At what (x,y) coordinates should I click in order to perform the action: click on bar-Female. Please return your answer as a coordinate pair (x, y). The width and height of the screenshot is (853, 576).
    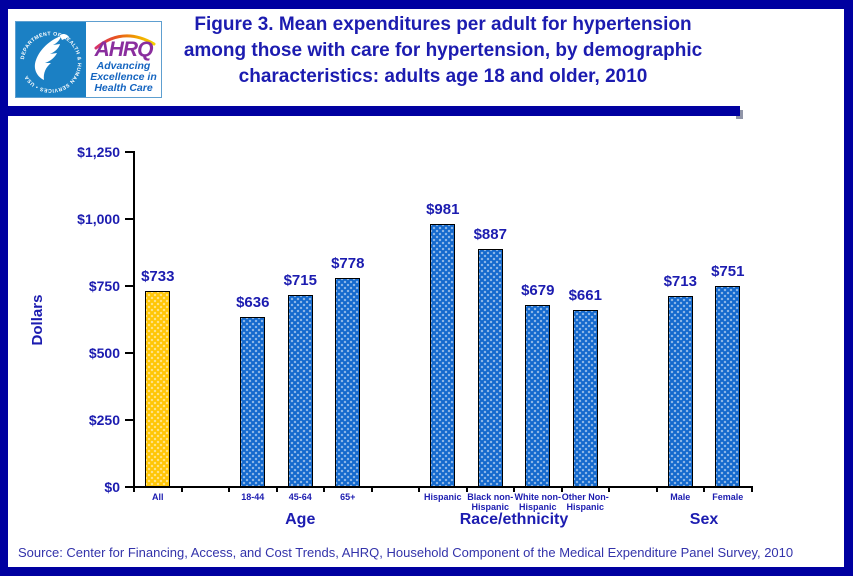
    Looking at the image, I should click on (728, 386).